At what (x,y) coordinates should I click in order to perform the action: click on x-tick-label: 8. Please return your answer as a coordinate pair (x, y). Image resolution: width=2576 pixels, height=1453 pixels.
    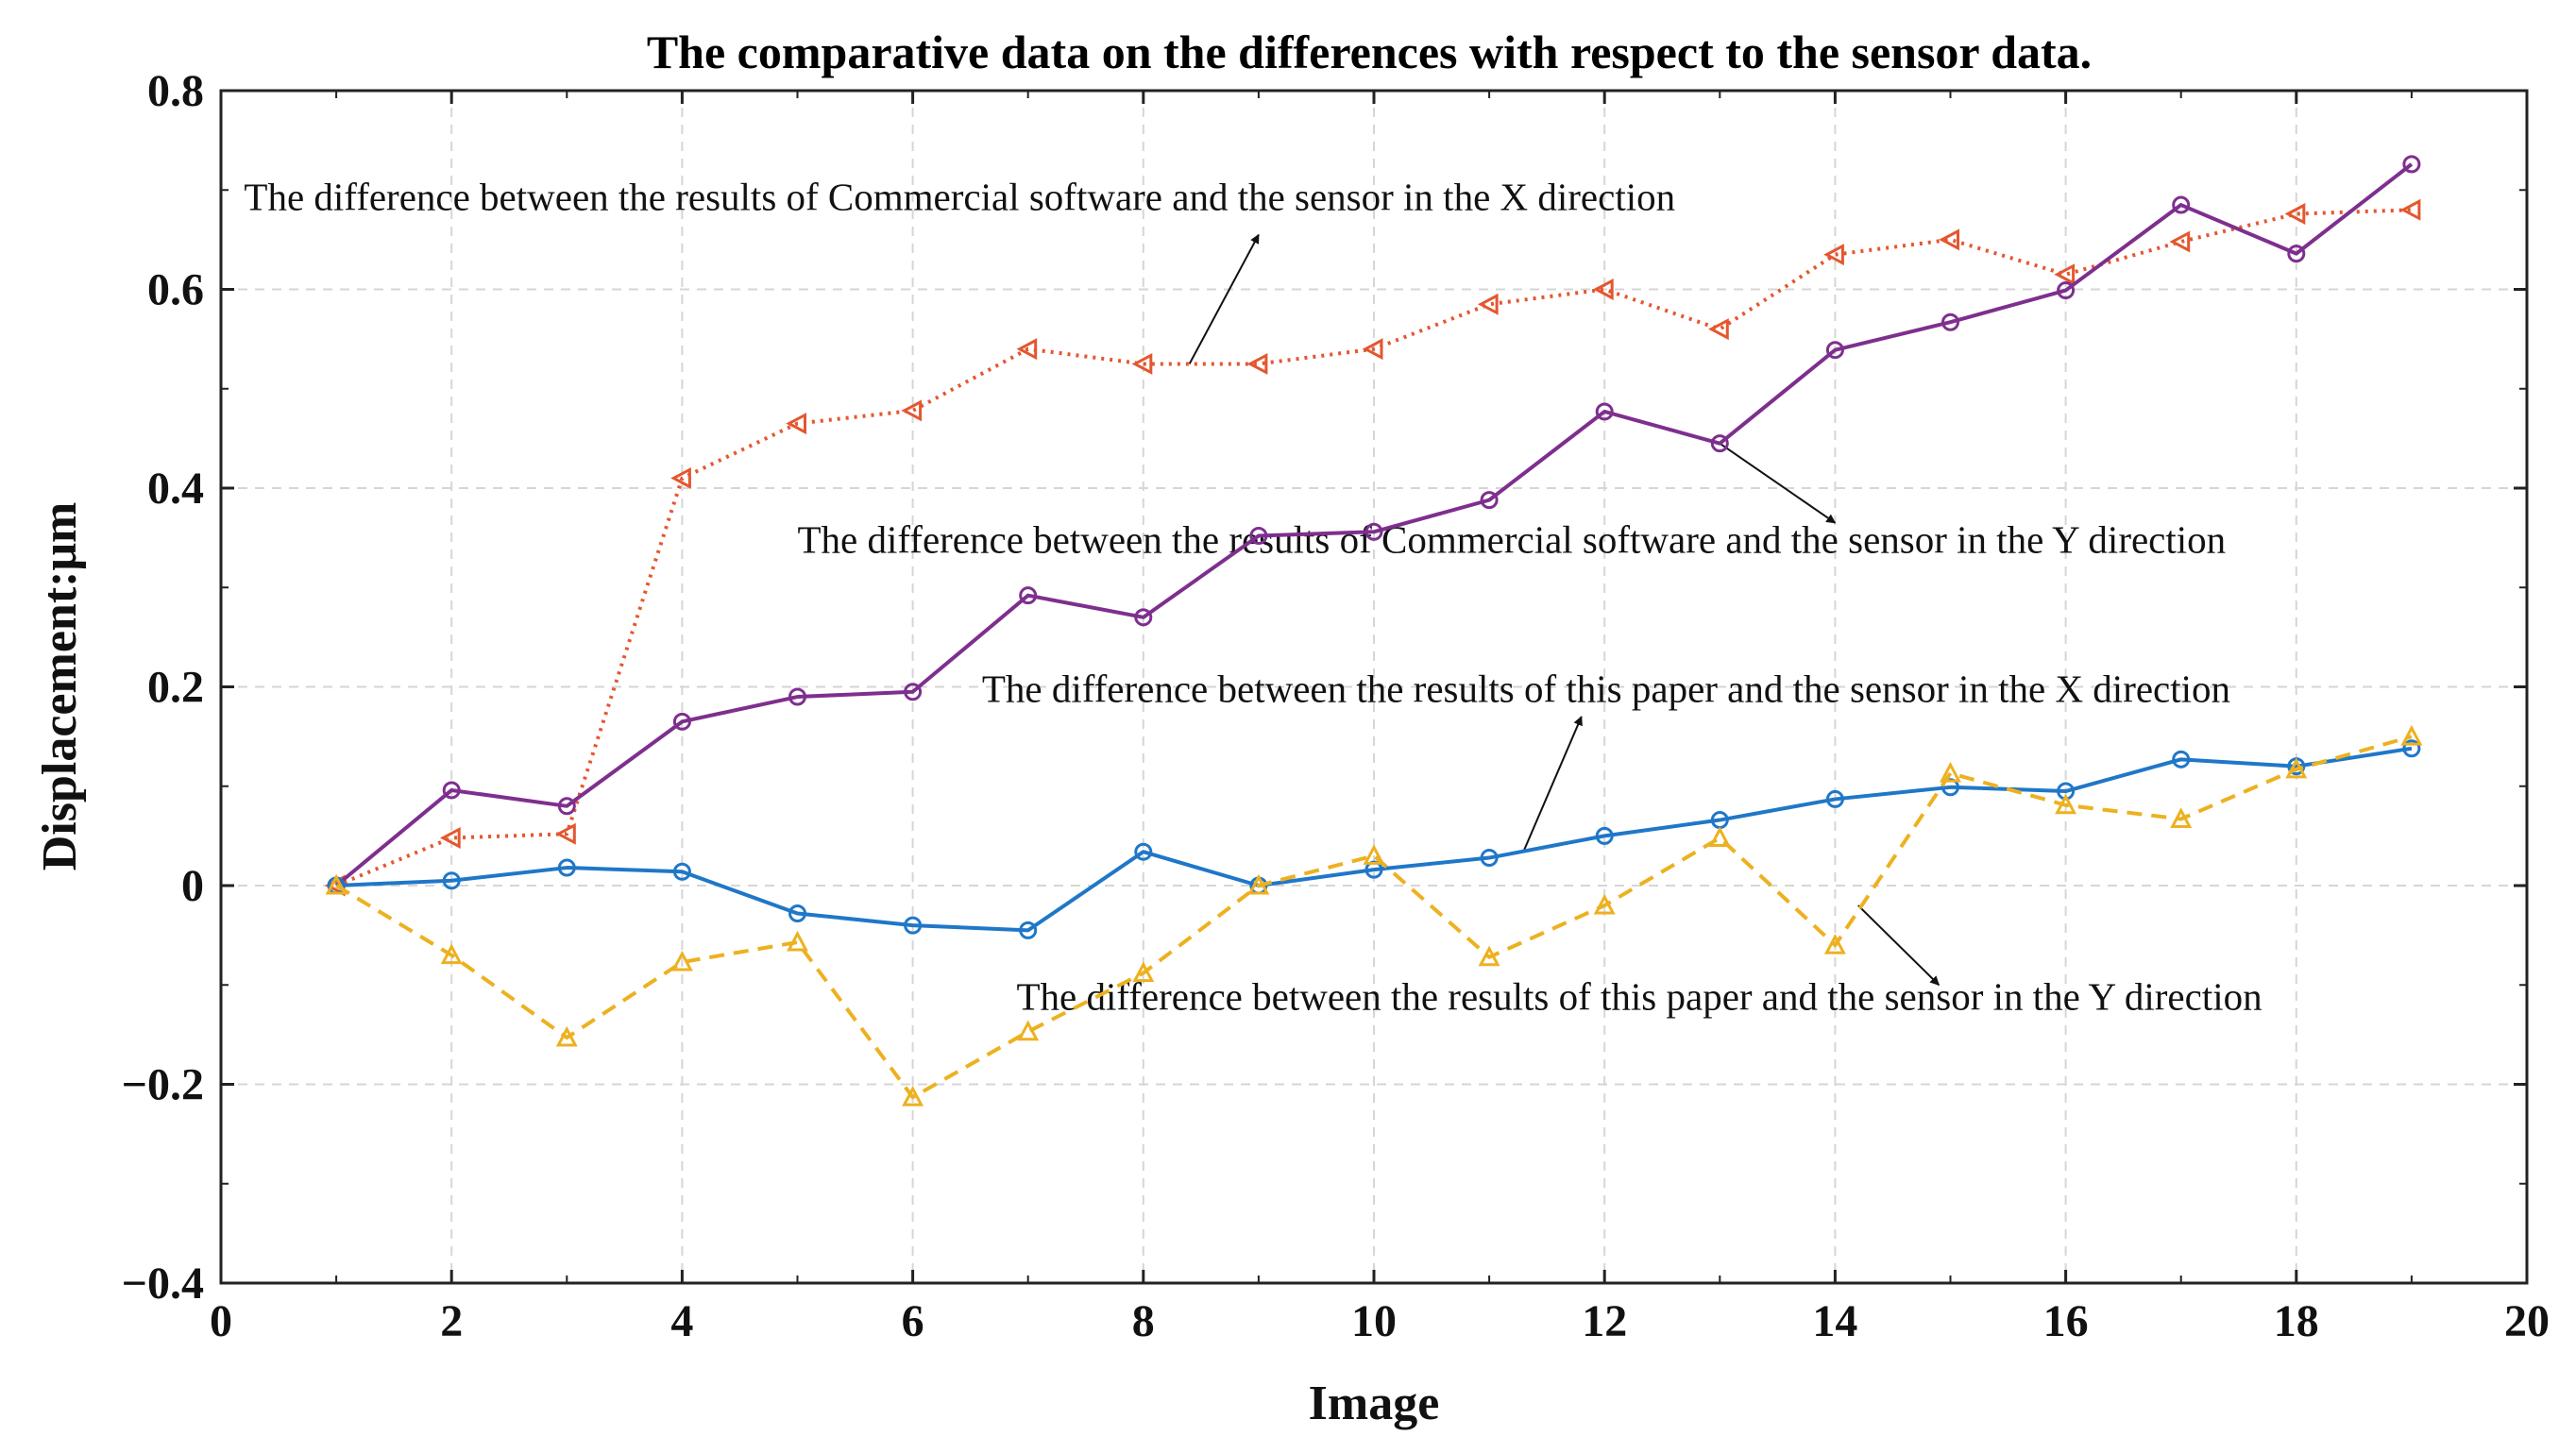
    Looking at the image, I should click on (1143, 1321).